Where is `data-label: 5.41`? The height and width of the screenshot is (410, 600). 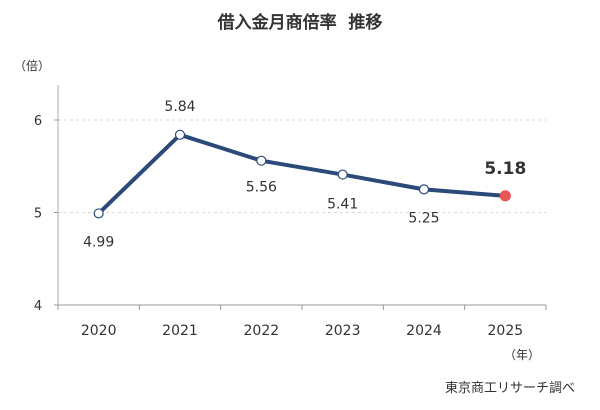
data-label: 5.41 is located at coordinates (342, 205).